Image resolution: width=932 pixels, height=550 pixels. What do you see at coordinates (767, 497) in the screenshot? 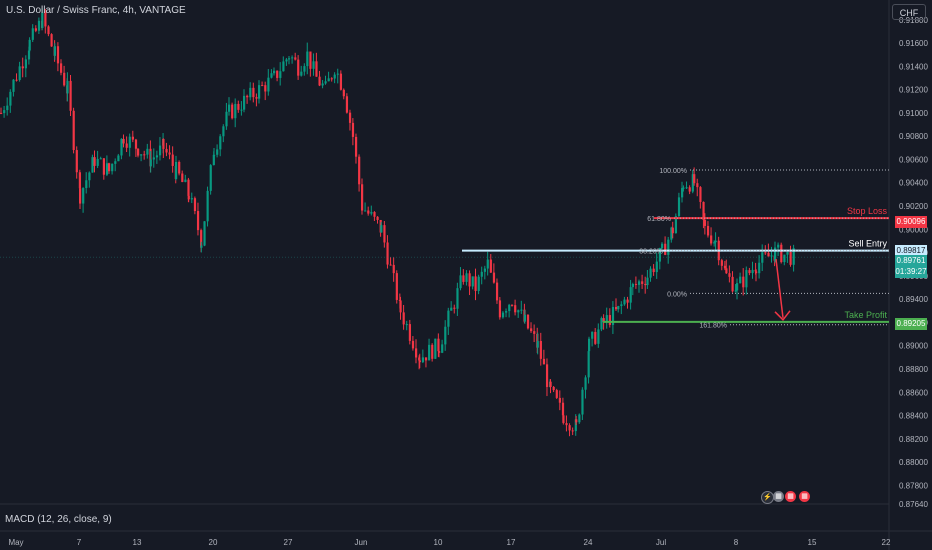
I see `lightning-icon: ⚡` at bounding box center [767, 497].